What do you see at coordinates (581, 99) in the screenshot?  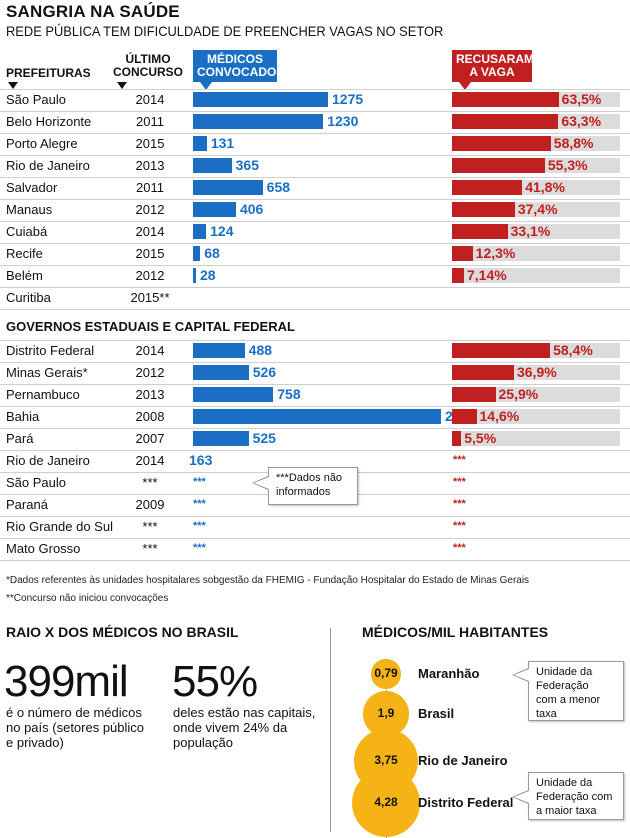 I see `recusa-value: 63,5%` at bounding box center [581, 99].